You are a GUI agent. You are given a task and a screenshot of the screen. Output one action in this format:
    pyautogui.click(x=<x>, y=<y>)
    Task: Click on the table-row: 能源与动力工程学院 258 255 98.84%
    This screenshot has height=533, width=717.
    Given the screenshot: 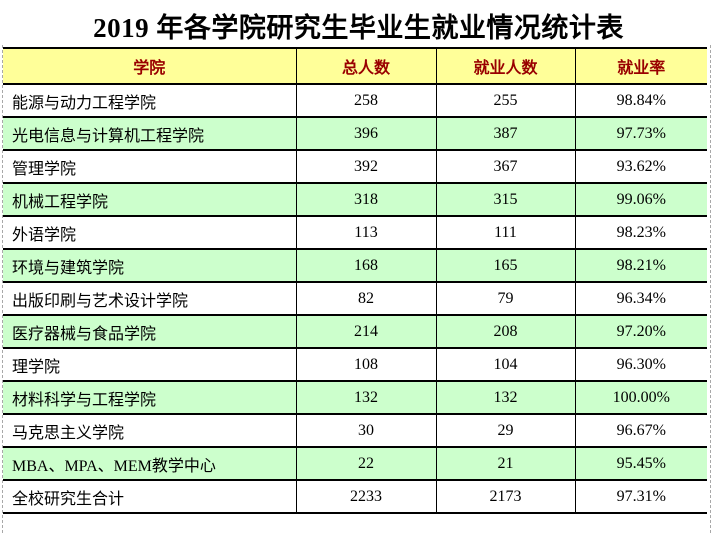 What is the action you would take?
    pyautogui.click(x=355, y=100)
    